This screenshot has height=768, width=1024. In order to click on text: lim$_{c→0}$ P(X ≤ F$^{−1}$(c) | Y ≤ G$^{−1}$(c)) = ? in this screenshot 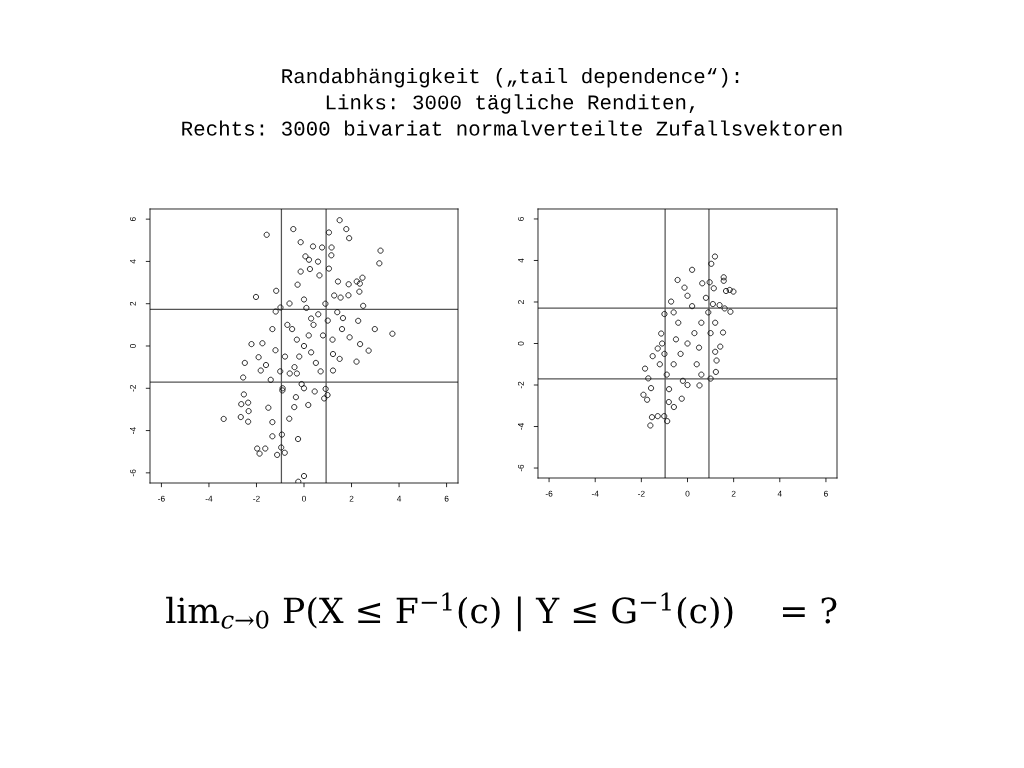, I will do `click(501, 612)`.